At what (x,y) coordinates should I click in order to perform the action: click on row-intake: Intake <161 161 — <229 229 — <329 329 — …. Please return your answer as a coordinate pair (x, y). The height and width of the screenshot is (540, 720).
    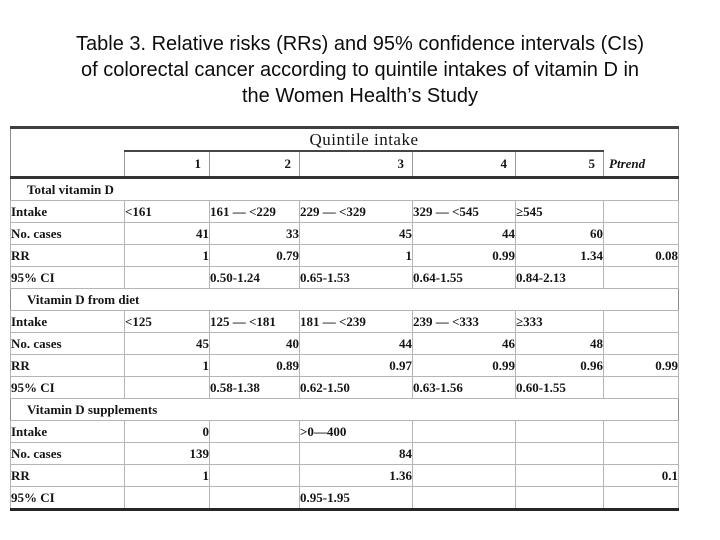
    Looking at the image, I should click on (345, 211).